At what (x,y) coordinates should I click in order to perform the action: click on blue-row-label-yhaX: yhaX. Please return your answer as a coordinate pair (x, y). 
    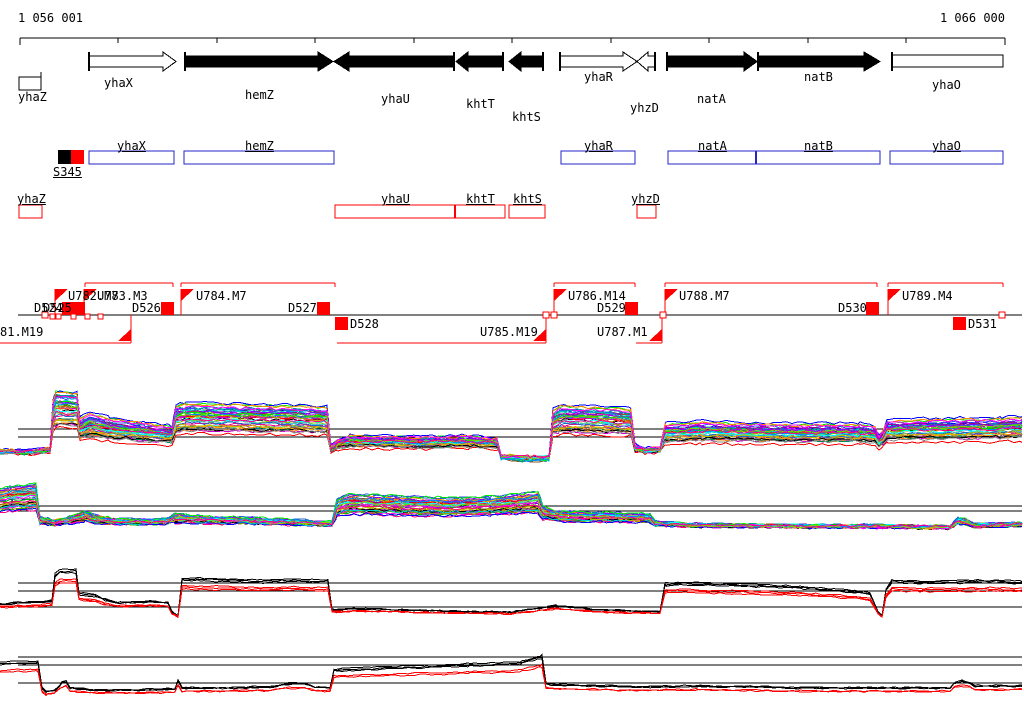
    Looking at the image, I should click on (131, 146).